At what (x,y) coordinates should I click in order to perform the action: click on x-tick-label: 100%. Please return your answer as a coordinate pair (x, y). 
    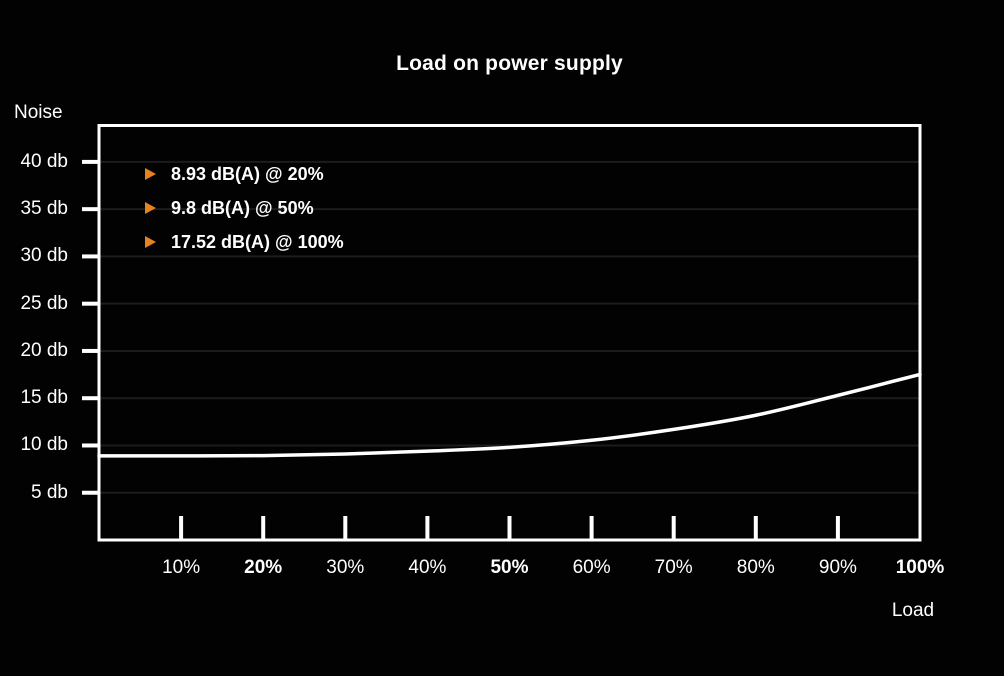
    Looking at the image, I should click on (920, 567).